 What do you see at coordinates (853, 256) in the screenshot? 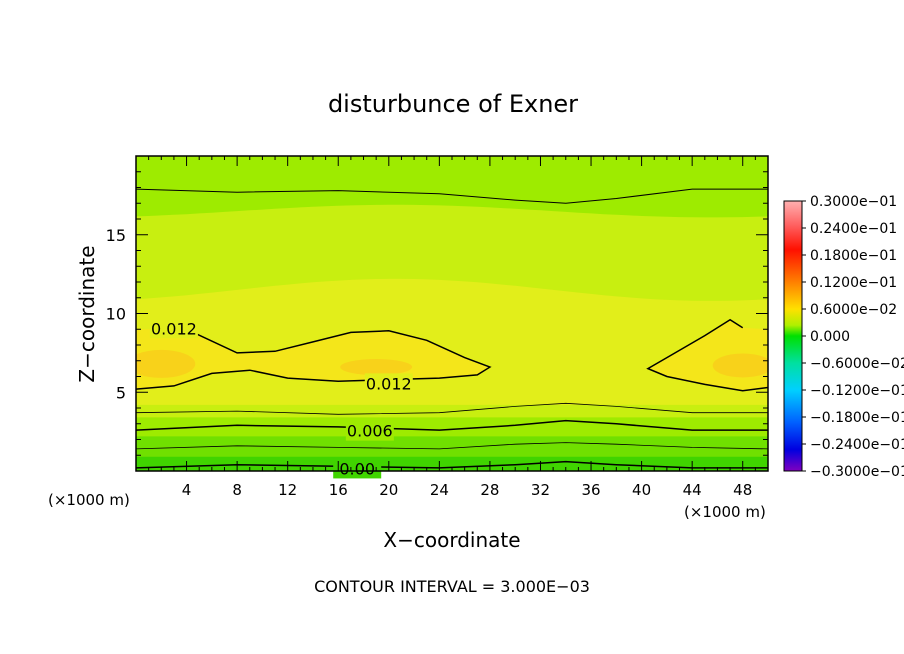
I see `colorbar-label: 0.1800e−01` at bounding box center [853, 256].